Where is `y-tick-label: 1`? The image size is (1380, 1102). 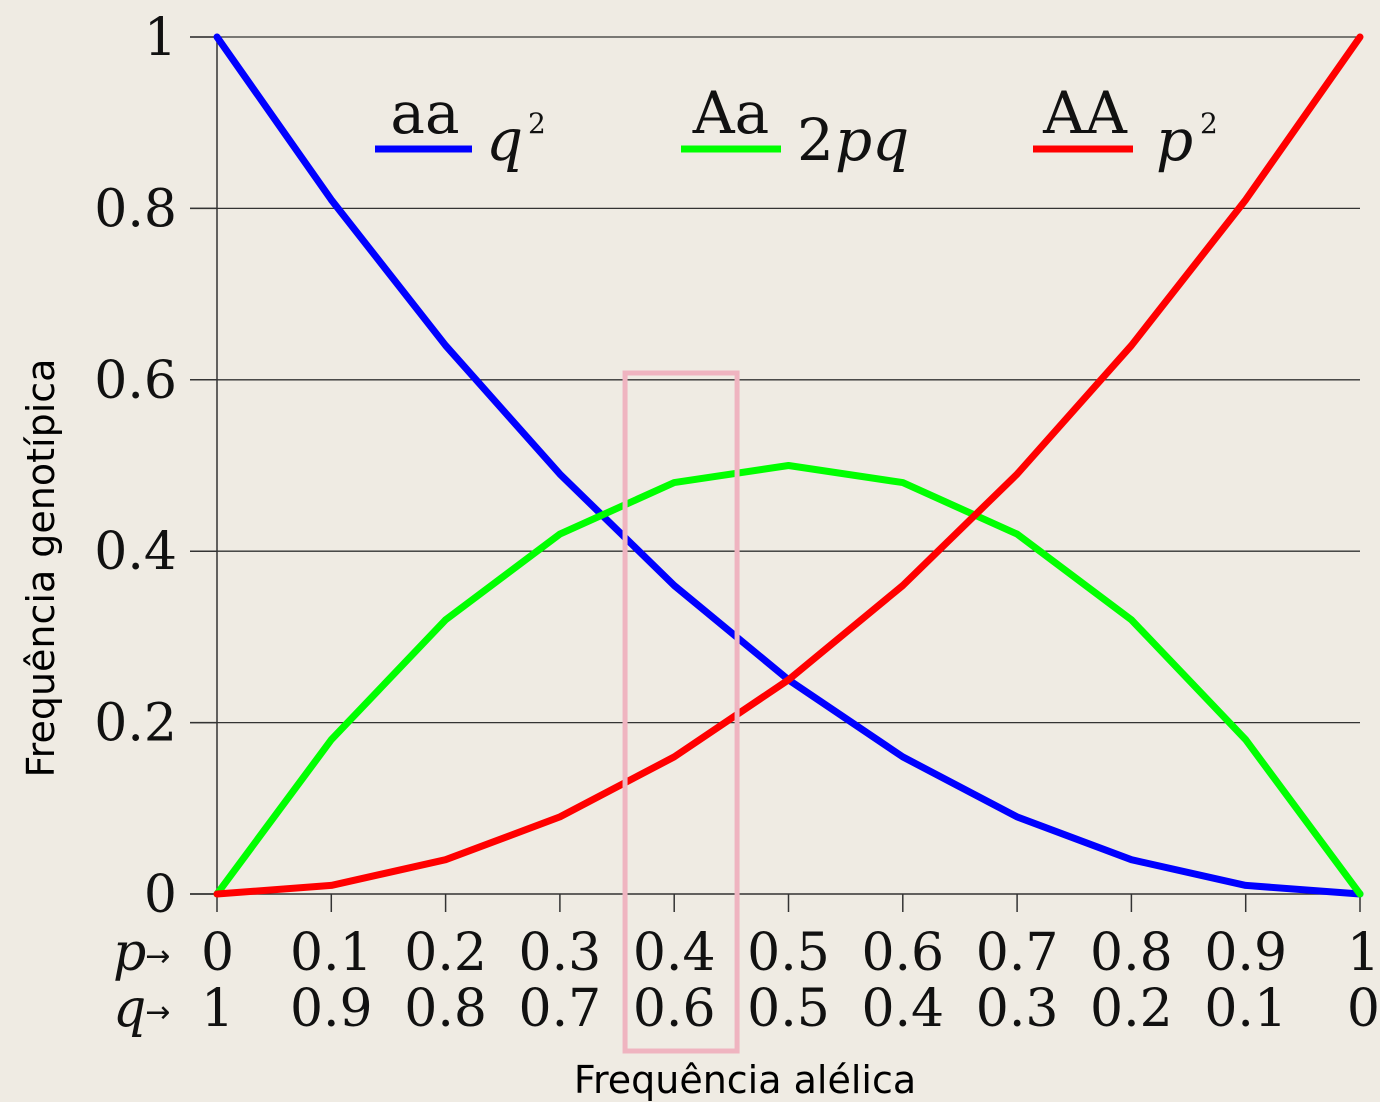
y-tick-label: 1 is located at coordinates (160, 38).